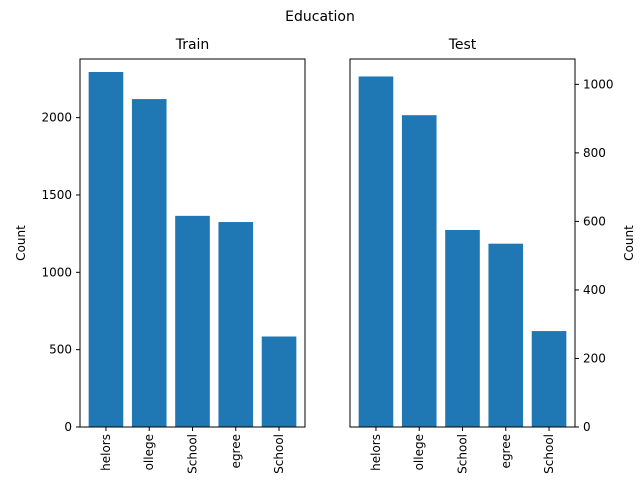 The image size is (640, 480). Describe the element at coordinates (462, 45) in the screenshot. I see `test-title: Test` at that location.